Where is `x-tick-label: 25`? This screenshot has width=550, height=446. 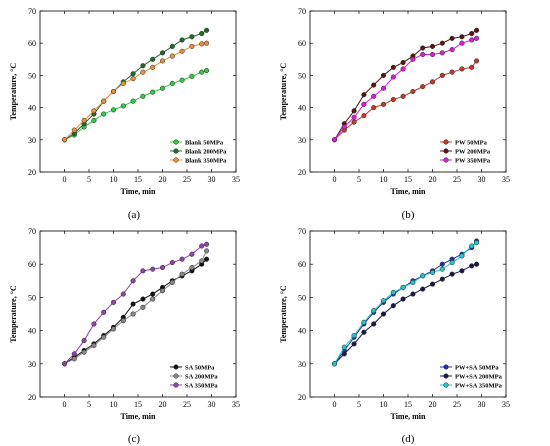
x-tick-label: 25 is located at coordinates (187, 404).